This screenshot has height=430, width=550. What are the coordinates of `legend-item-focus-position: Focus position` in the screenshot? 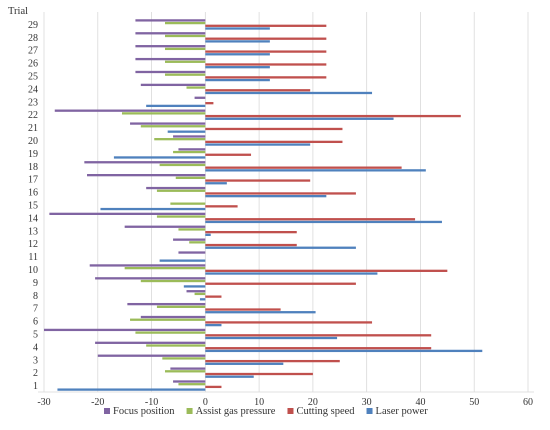 It's located at (139, 411).